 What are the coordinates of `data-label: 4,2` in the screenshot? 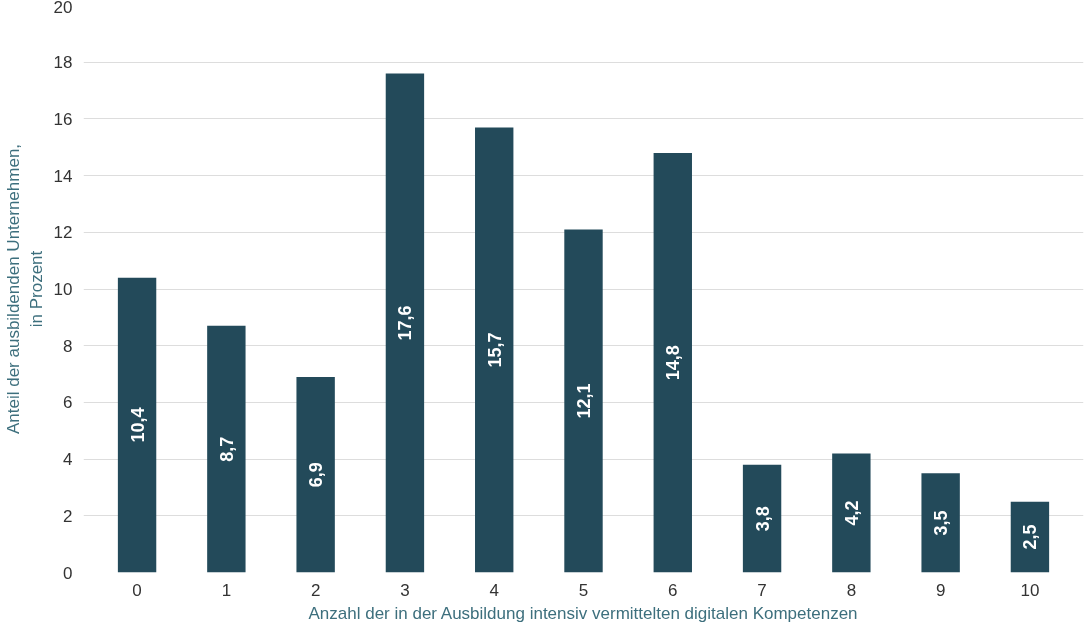 It's located at (851, 513).